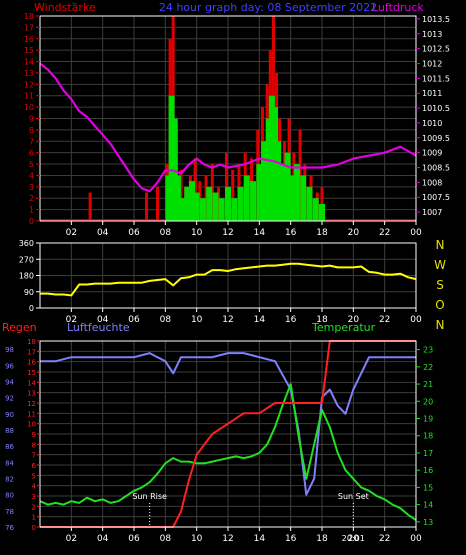 This screenshot has height=555, width=466. I want to click on direction-tick-label: 360, so click(26, 243).